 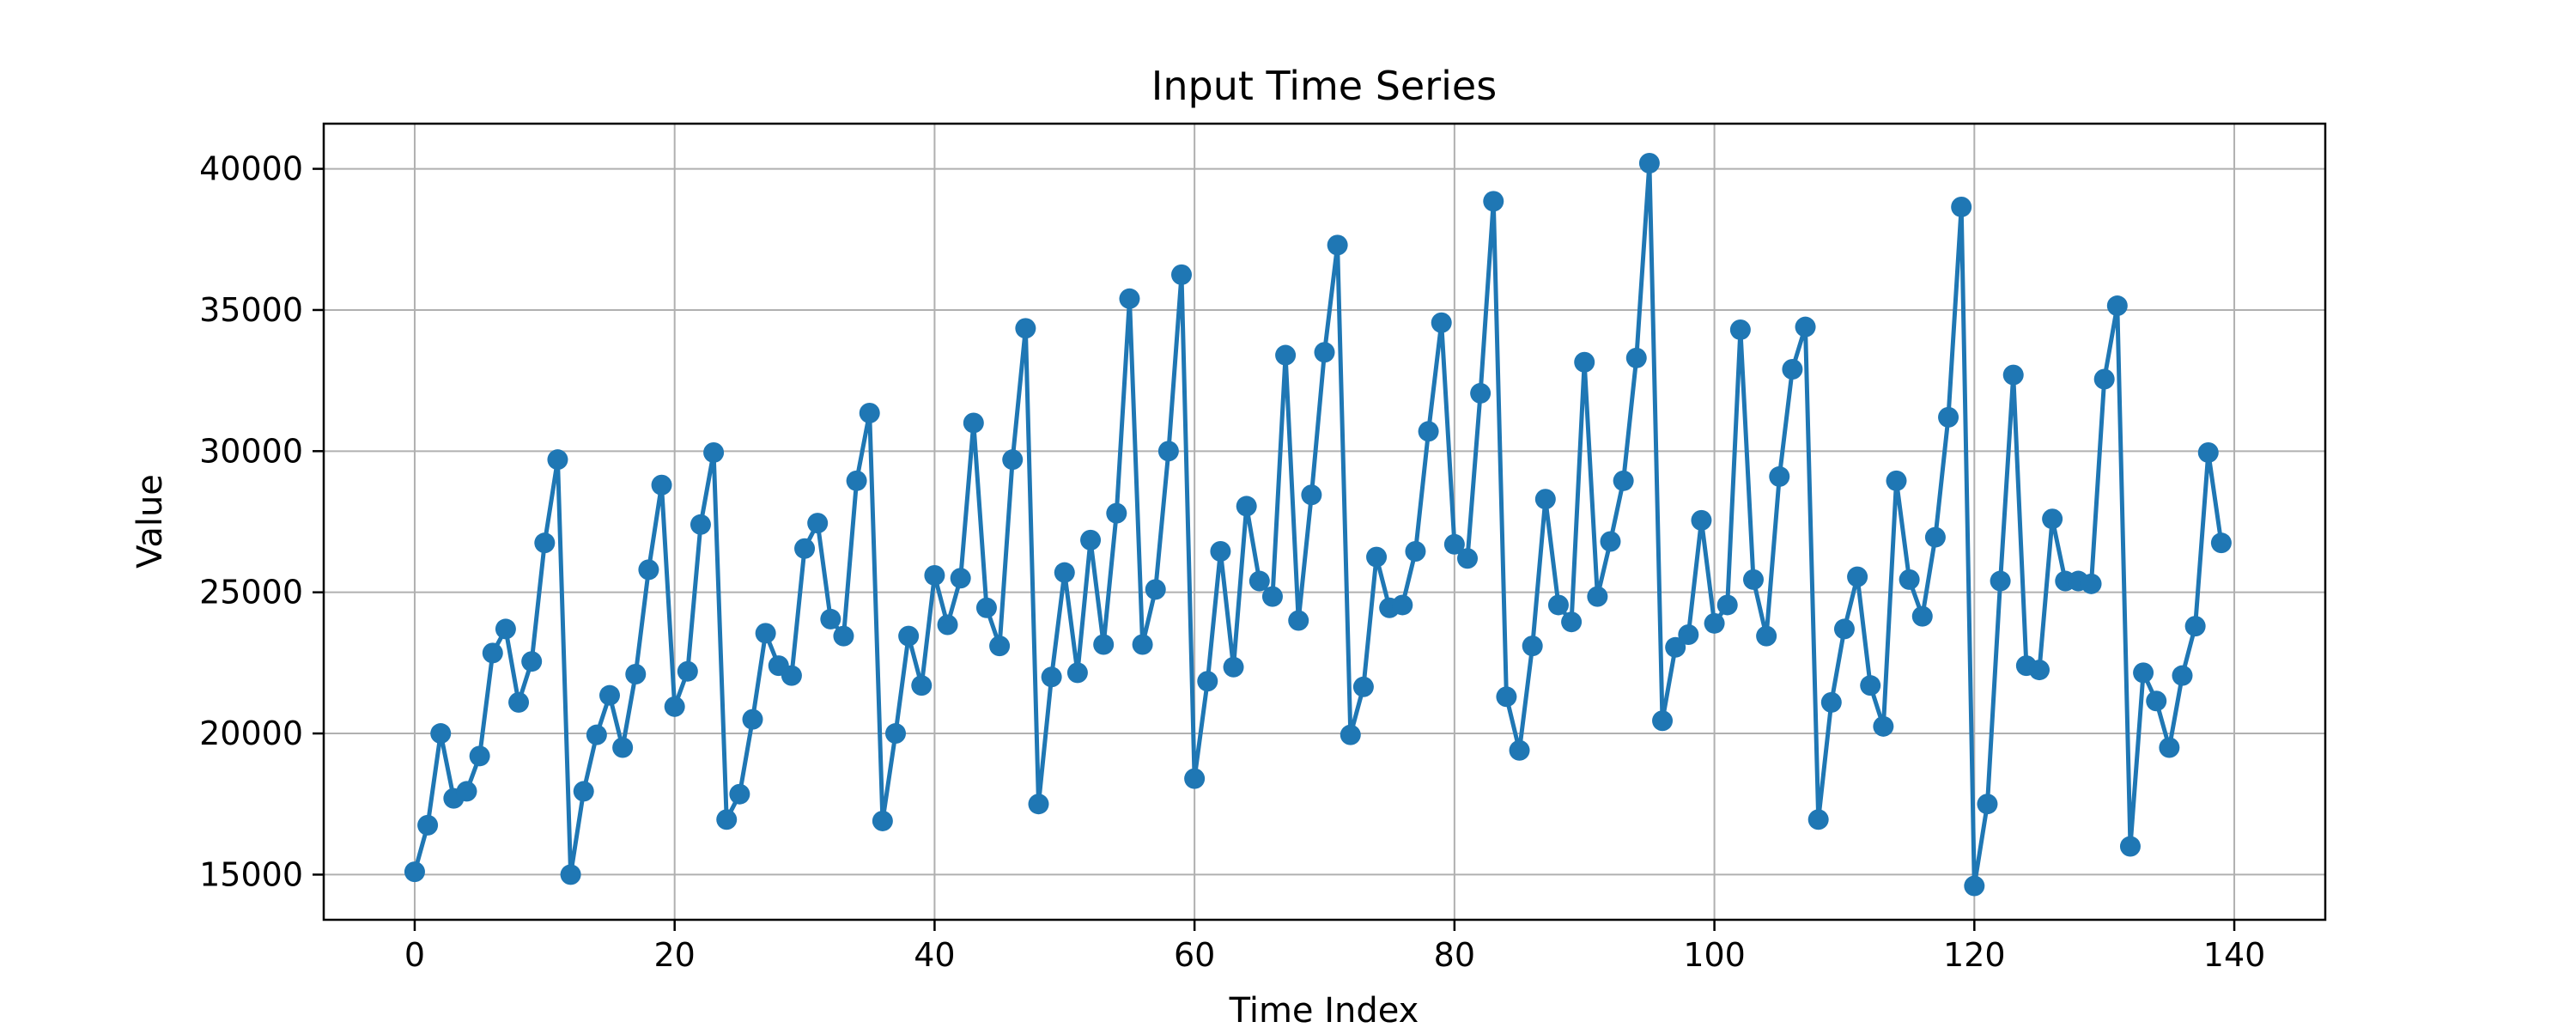 I want to click on y-tick-label: 30000, so click(x=251, y=451).